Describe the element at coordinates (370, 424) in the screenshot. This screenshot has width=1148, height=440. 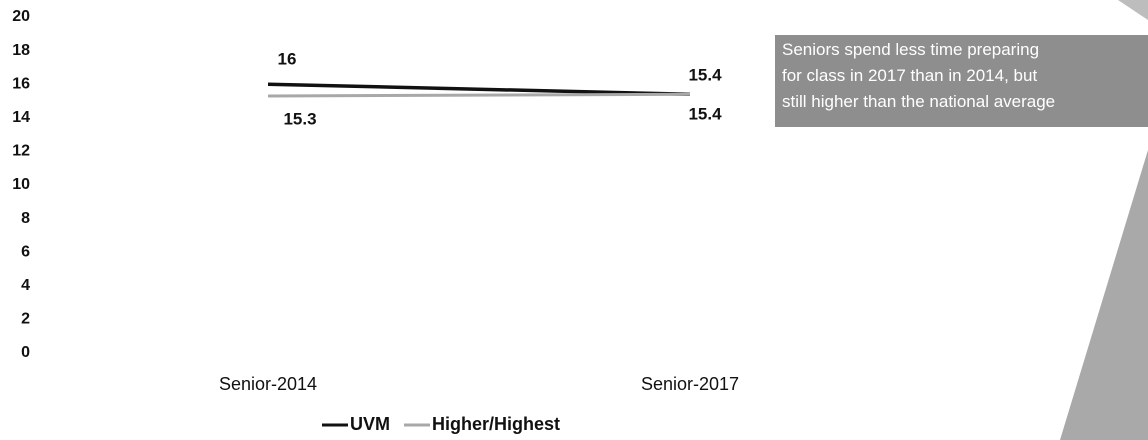
I see `legend-label: UVM` at that location.